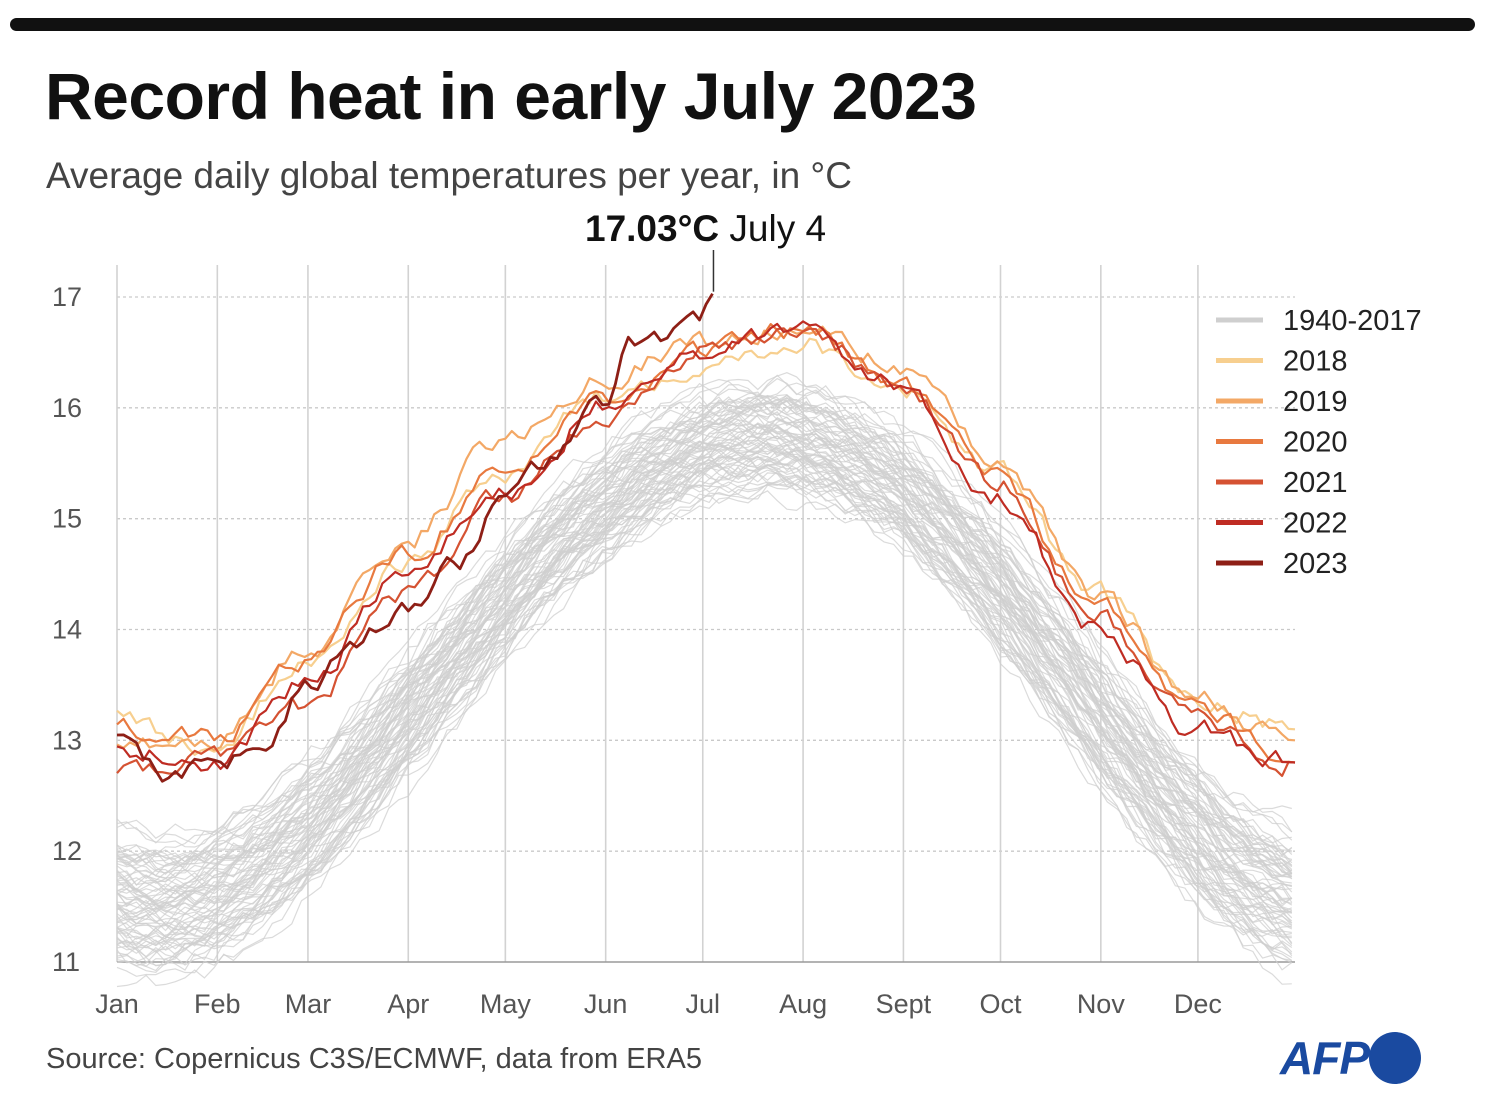 Image resolution: width=1489 pixels, height=1111 pixels. What do you see at coordinates (67, 519) in the screenshot?
I see `y-tick-label: 15` at bounding box center [67, 519].